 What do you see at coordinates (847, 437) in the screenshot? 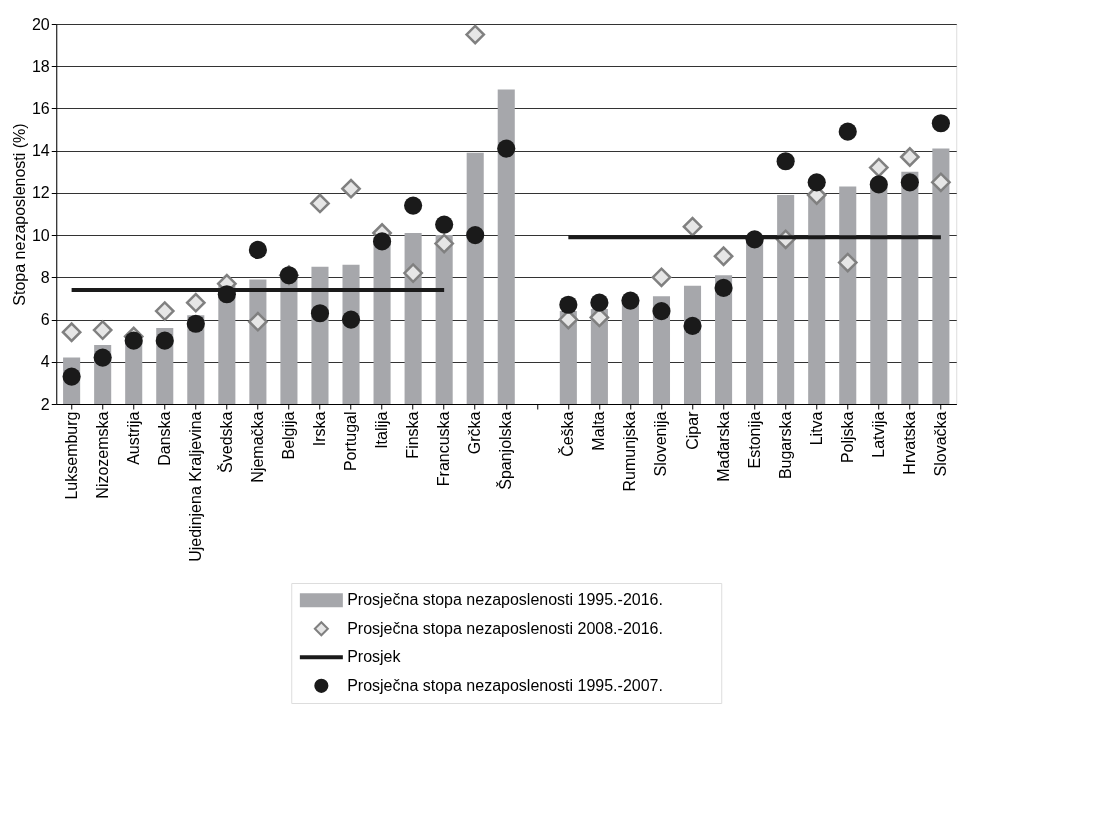
I see `x-tick-label: Poljska` at bounding box center [847, 437].